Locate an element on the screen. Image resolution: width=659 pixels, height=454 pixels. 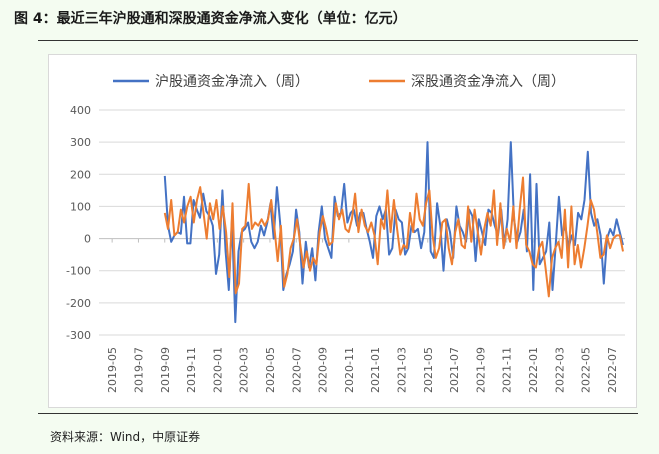
x-tick-label: 2021-03 is located at coordinates (401, 370).